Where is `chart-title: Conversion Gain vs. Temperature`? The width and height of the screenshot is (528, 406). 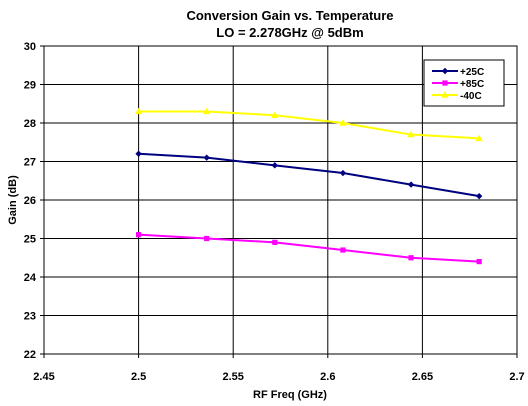 chart-title: Conversion Gain vs. Temperature is located at coordinates (289, 15).